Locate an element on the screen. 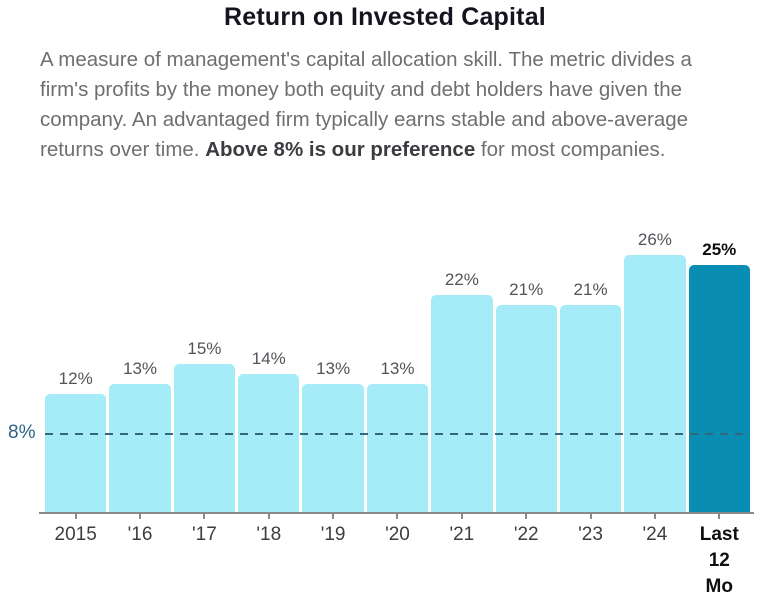 Image resolution: width=770 pixels, height=602 pixels. x-axis-label: '21 is located at coordinates (462, 534).